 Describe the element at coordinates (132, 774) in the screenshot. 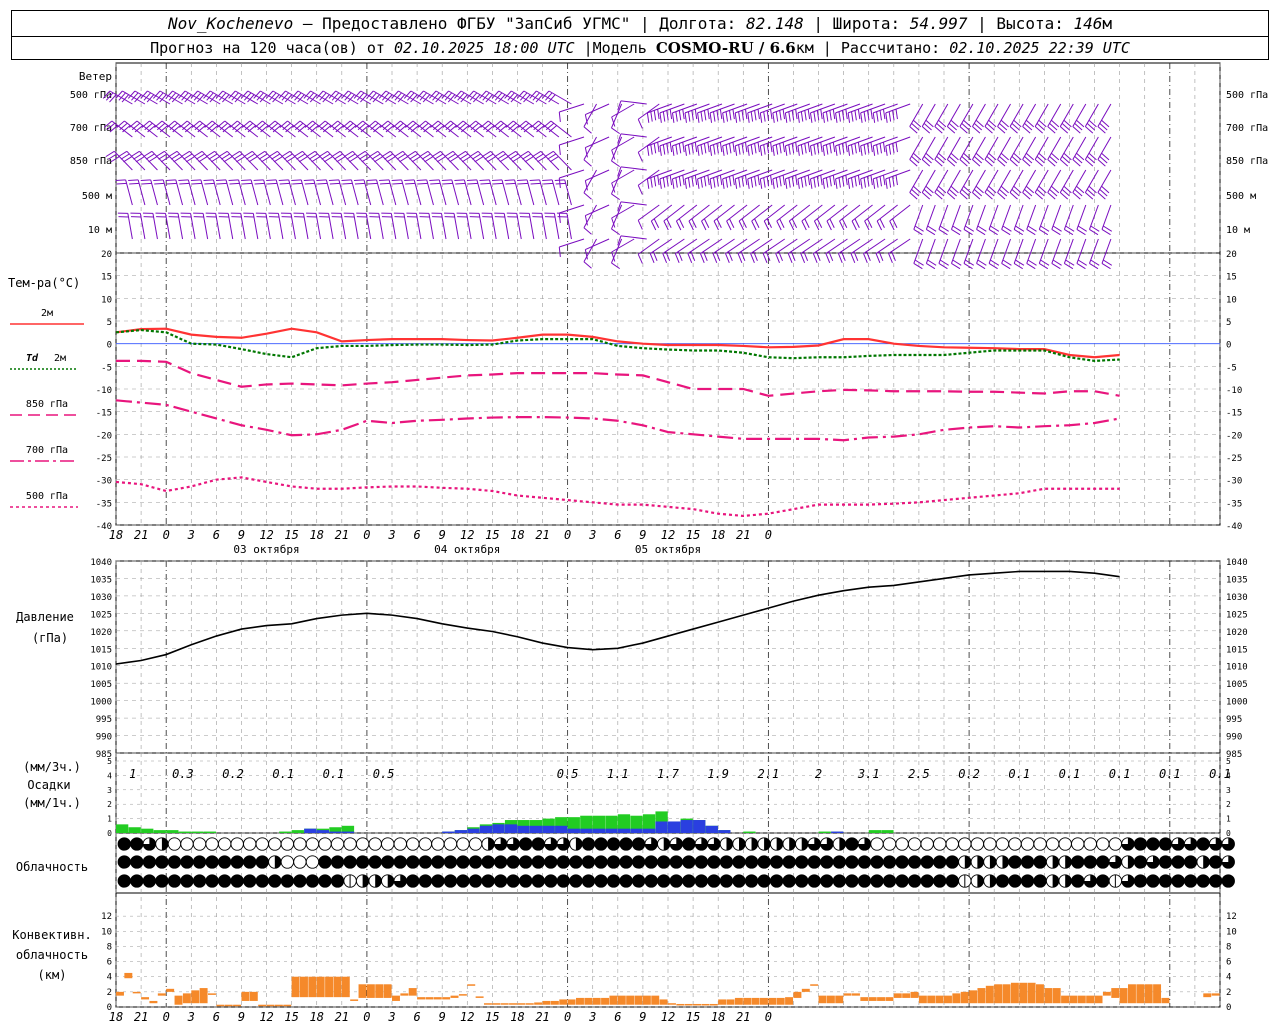

I see `precip-3h-label: 1` at that location.